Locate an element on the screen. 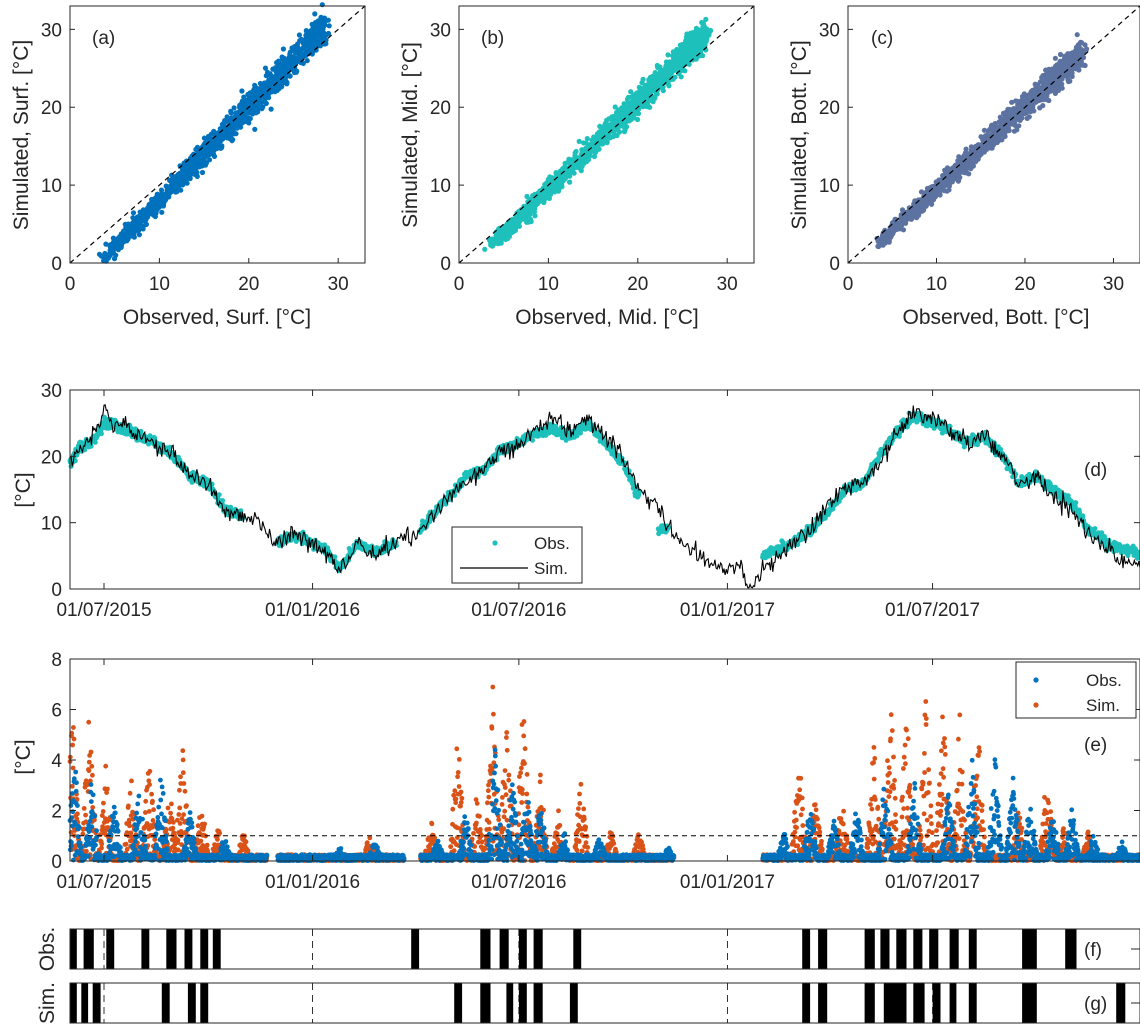 The image size is (1140, 1029). y-tick-label: 10 is located at coordinates (829, 186).